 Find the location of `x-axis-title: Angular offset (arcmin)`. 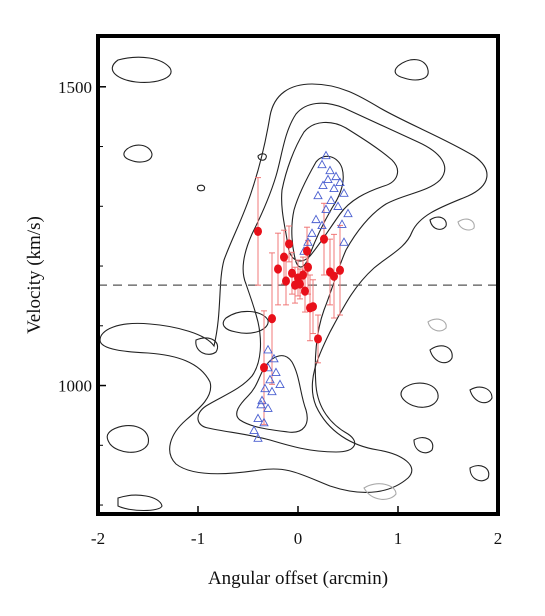

x-axis-title: Angular offset (arcmin) is located at coordinates (298, 578).